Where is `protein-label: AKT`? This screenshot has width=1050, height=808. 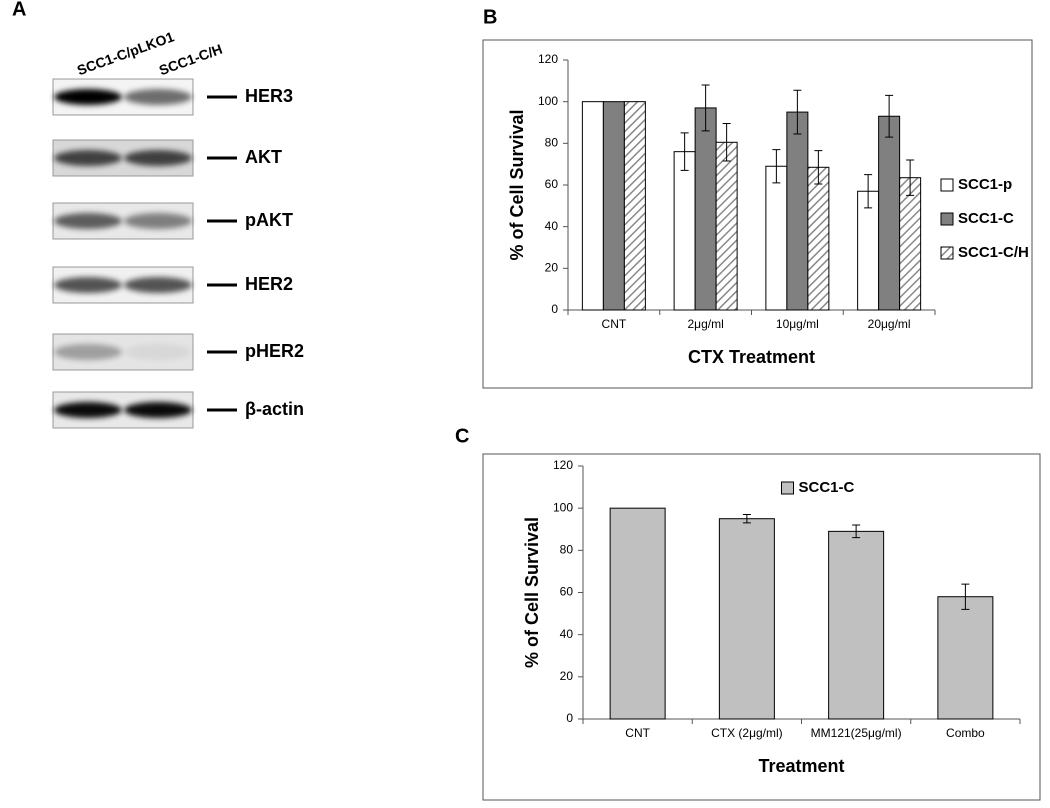
protein-label: AKT is located at coordinates (263, 157).